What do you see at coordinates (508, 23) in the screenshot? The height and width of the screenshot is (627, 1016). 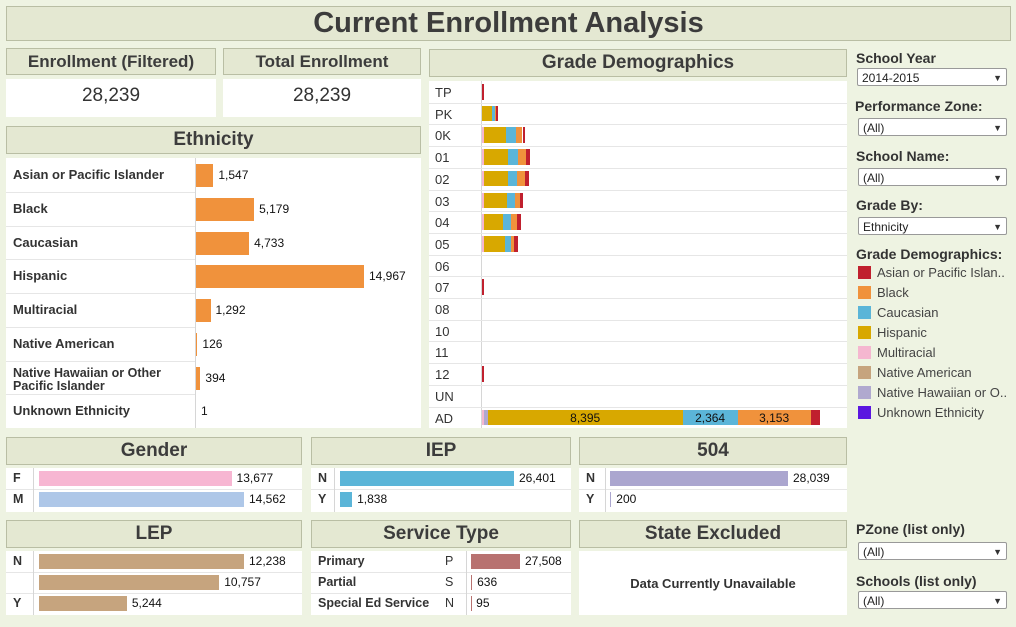 I see `page-title: Current Enrollment Analysis` at bounding box center [508, 23].